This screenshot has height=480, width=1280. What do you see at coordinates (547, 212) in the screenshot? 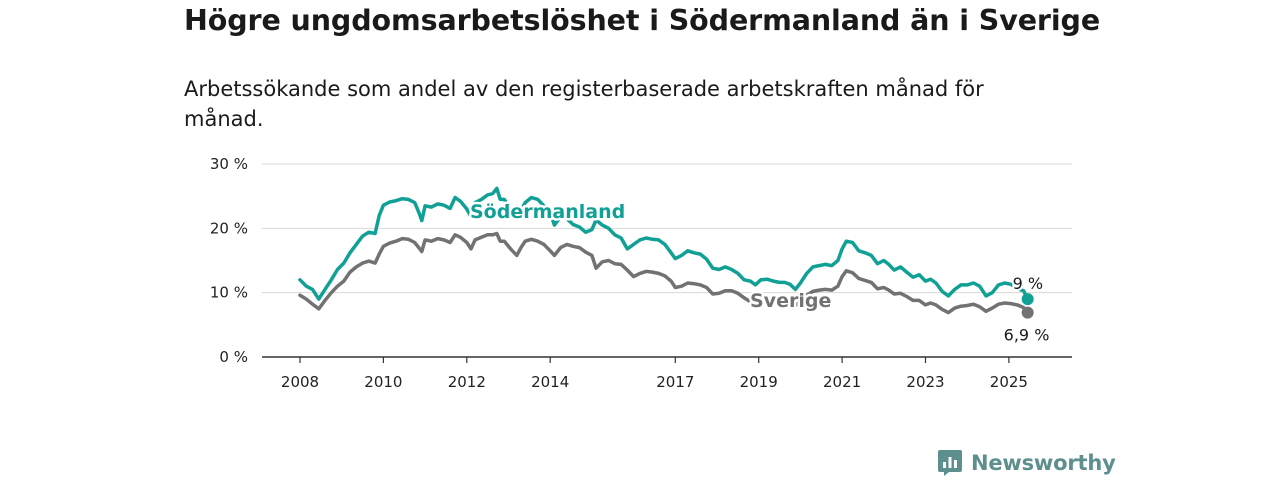
I see `series-name-label: Södermanland` at bounding box center [547, 212].